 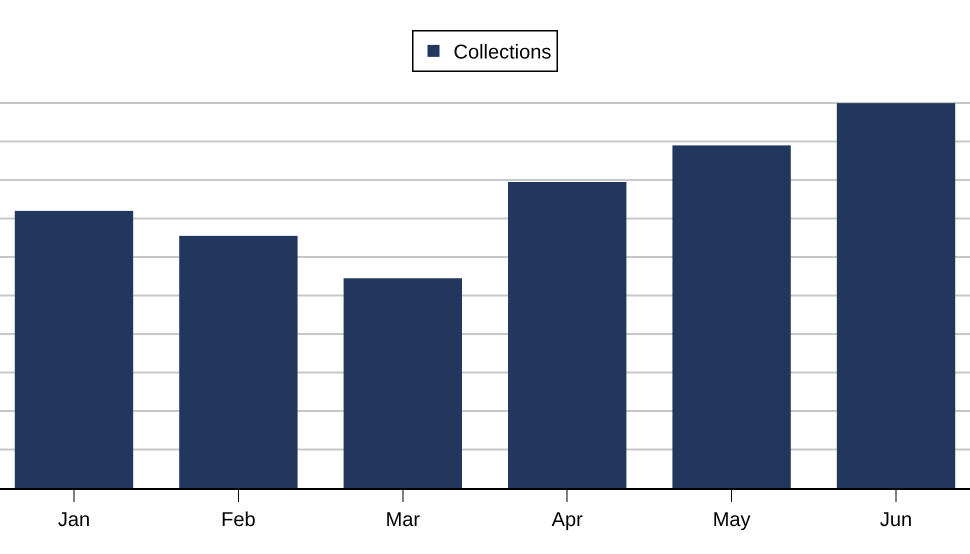 What do you see at coordinates (238, 520) in the screenshot?
I see `x-tick-label: Feb` at bounding box center [238, 520].